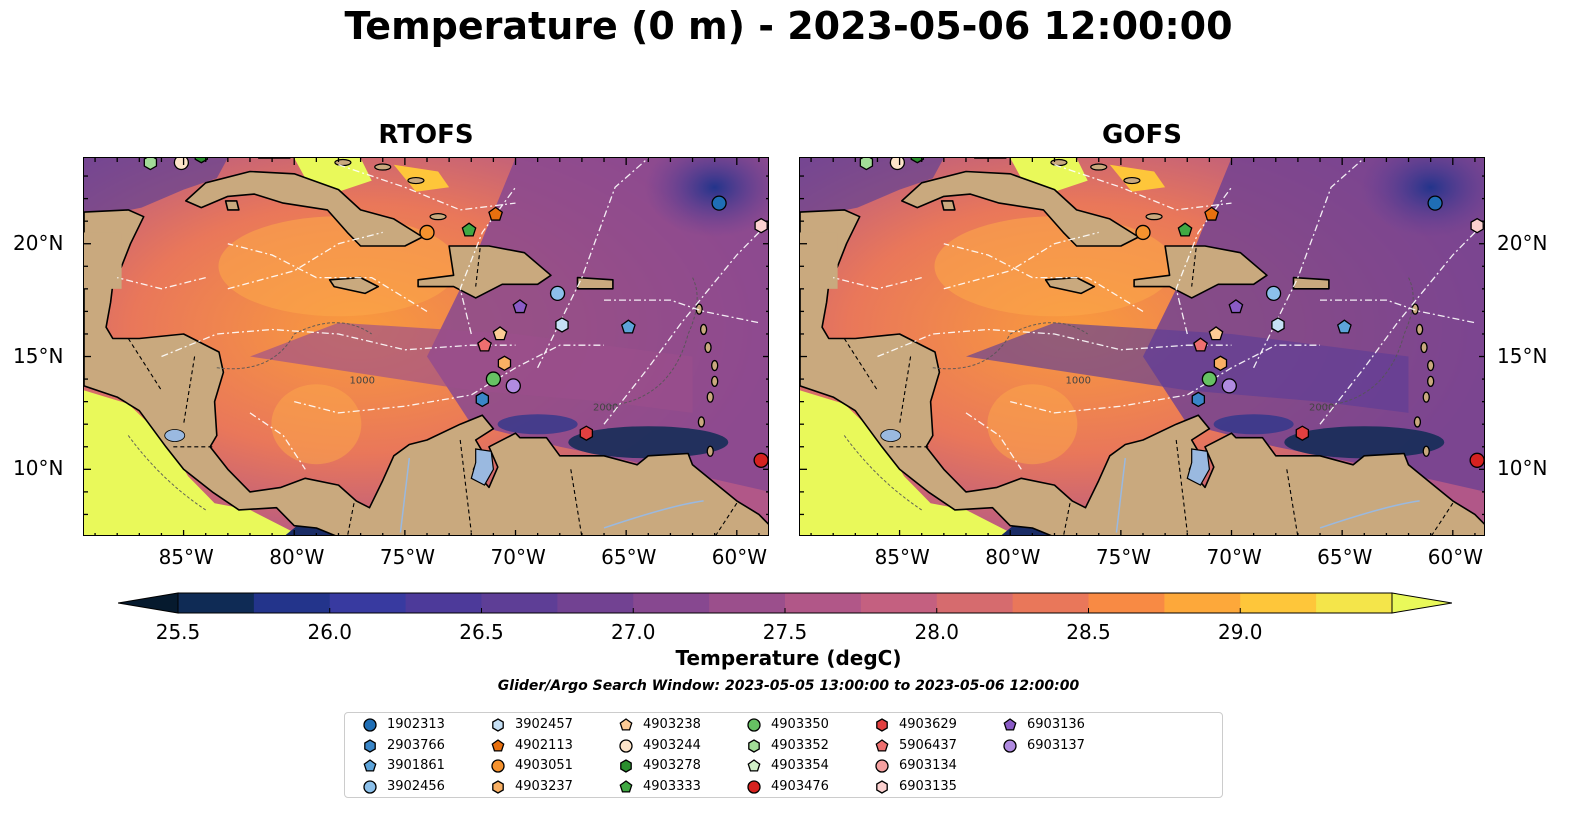  What do you see at coordinates (785, 632) in the screenshot?
I see `colorbar-tick-label: 27.5` at bounding box center [785, 632].